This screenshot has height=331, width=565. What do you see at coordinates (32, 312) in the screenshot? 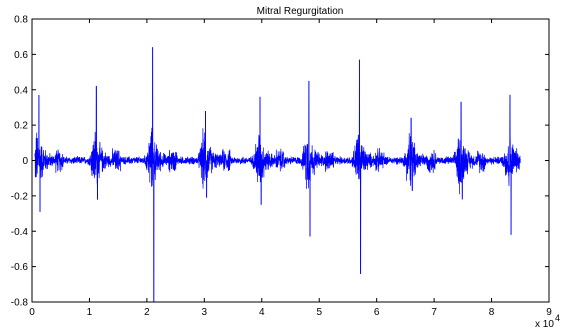
I see `x-tick-label: 0` at bounding box center [32, 312].